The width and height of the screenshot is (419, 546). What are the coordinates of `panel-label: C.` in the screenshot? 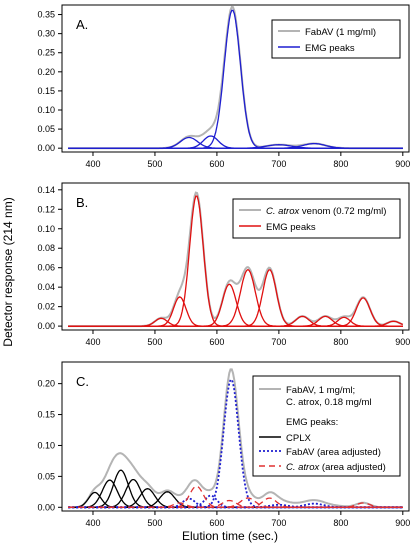 It's located at (82, 381).